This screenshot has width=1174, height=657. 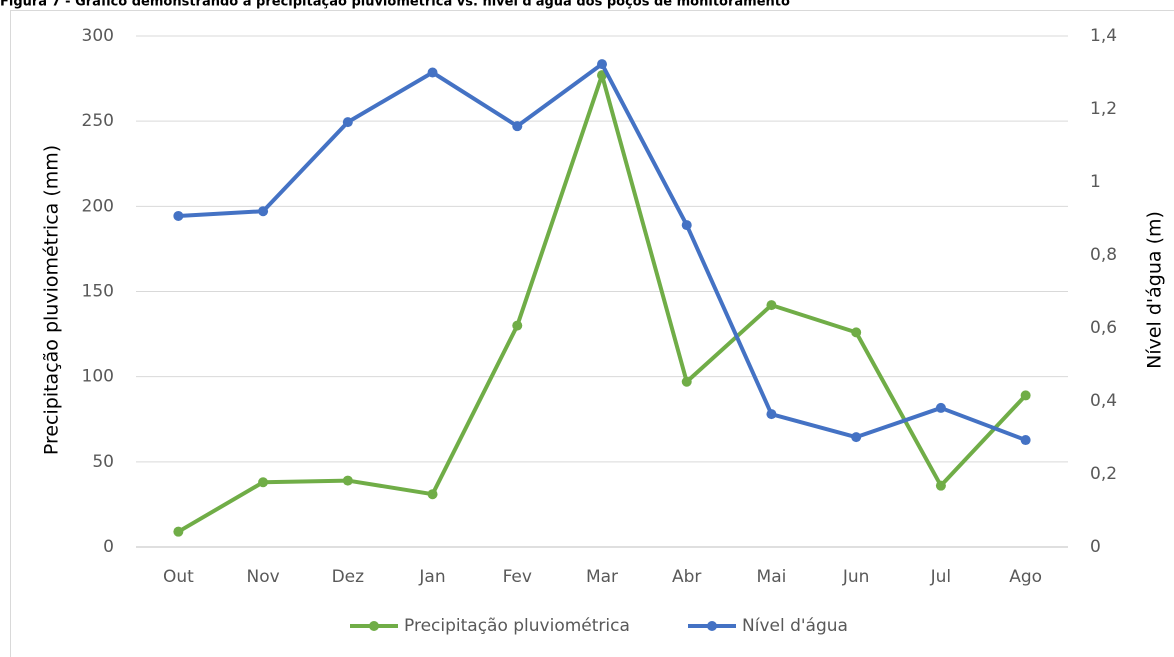 I want to click on y2-tick-label: 1,4, so click(x=1103, y=36).